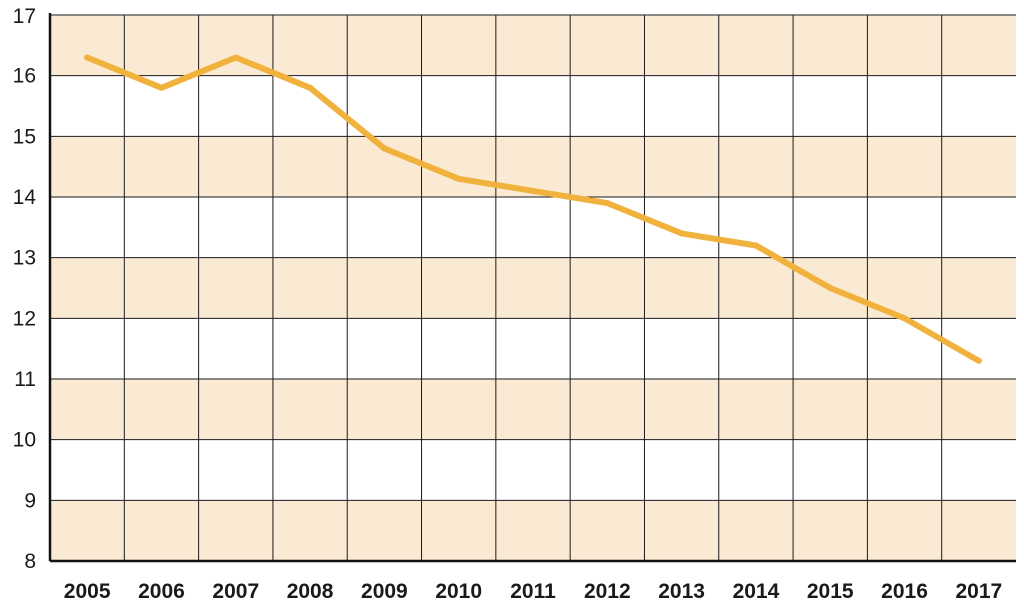  I want to click on x-tick-label: 2005, so click(87, 591).